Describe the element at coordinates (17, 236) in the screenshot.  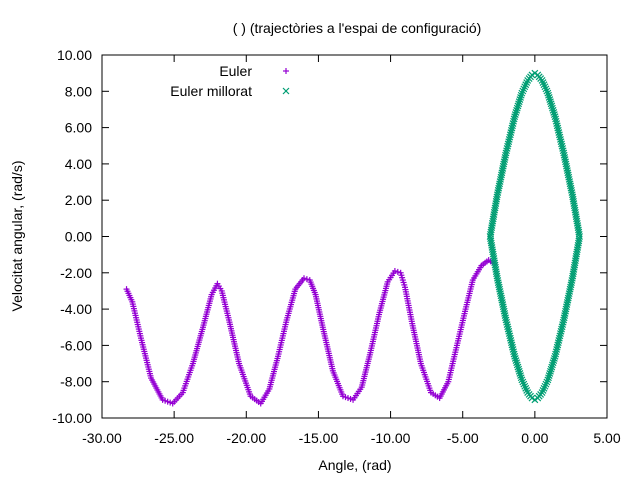
I see `y-axis-title: Velocitat angular, (rad/s)` at that location.